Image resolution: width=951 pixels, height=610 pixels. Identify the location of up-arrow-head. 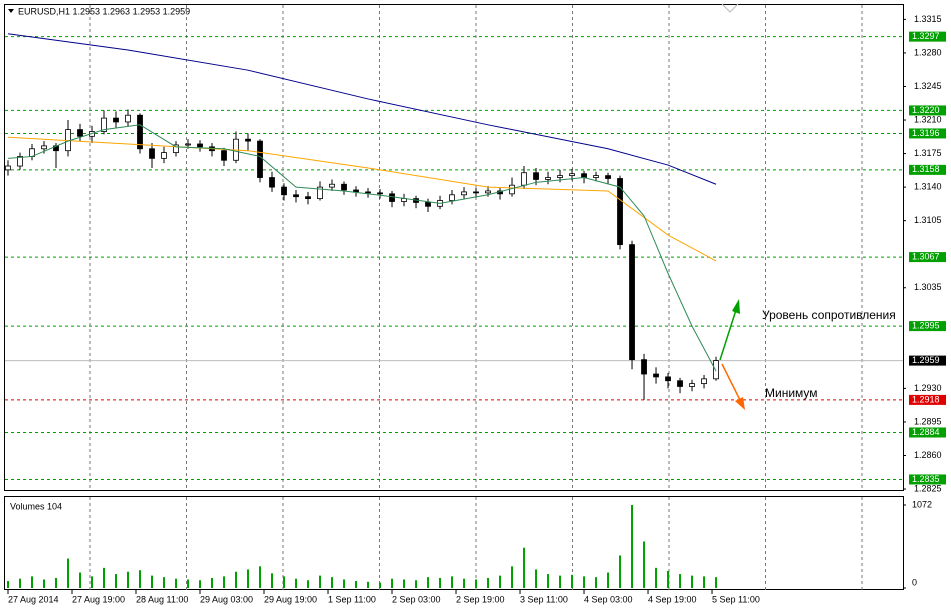
(736, 306).